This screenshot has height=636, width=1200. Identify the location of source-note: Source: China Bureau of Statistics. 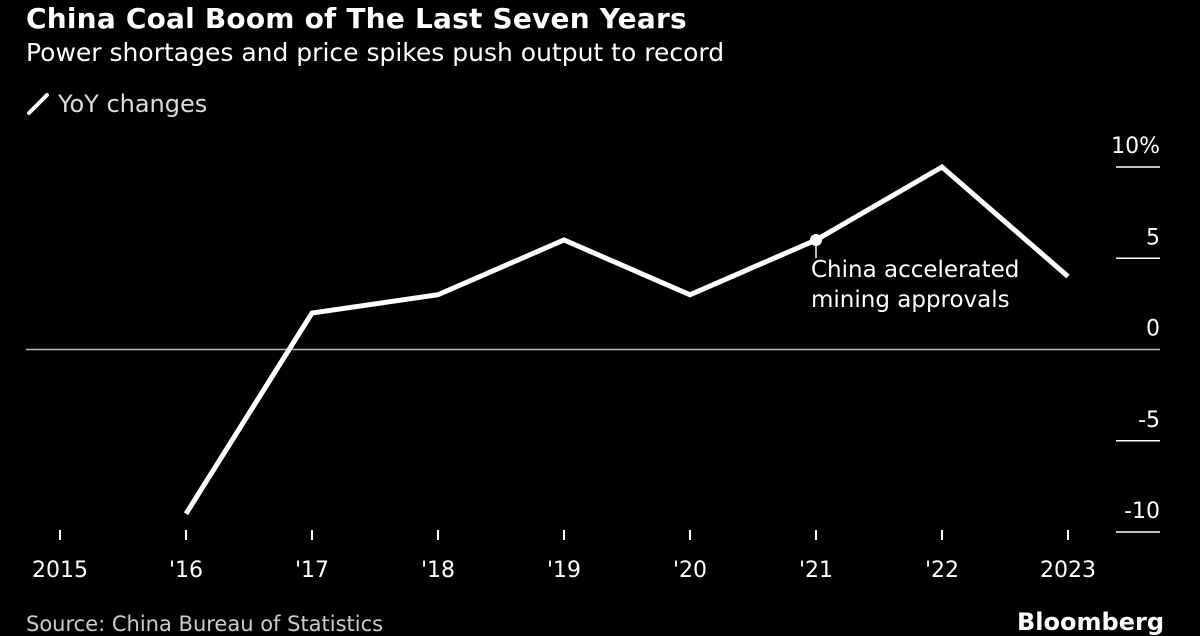
(205, 624).